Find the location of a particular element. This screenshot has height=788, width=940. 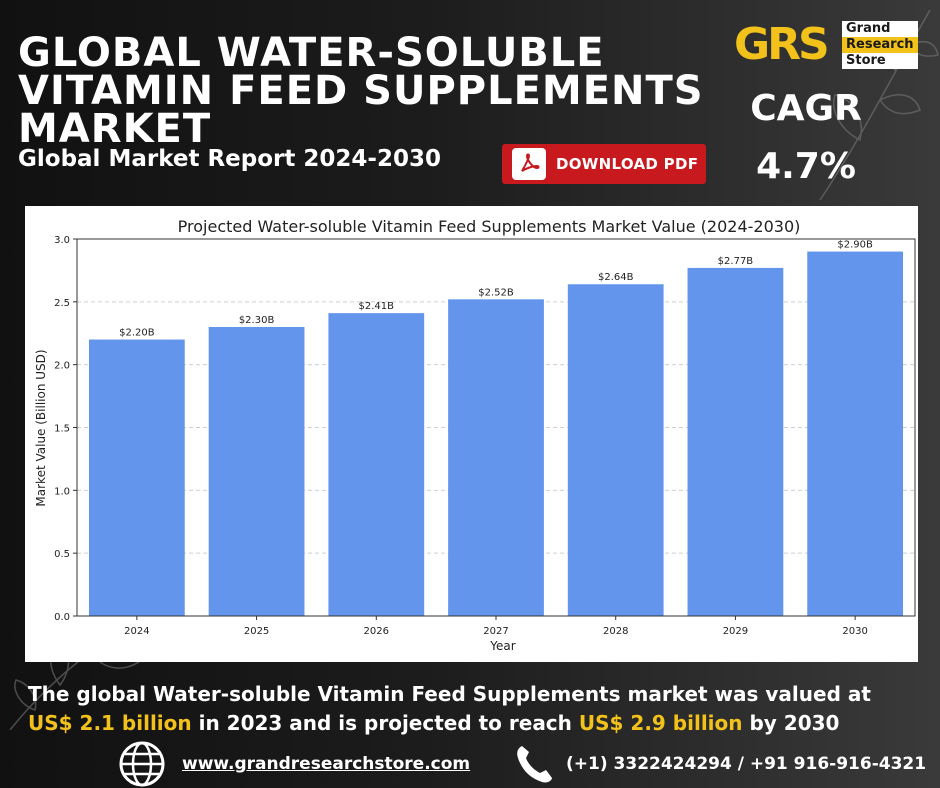

x-tick-label-2024: 2024 is located at coordinates (136, 631).